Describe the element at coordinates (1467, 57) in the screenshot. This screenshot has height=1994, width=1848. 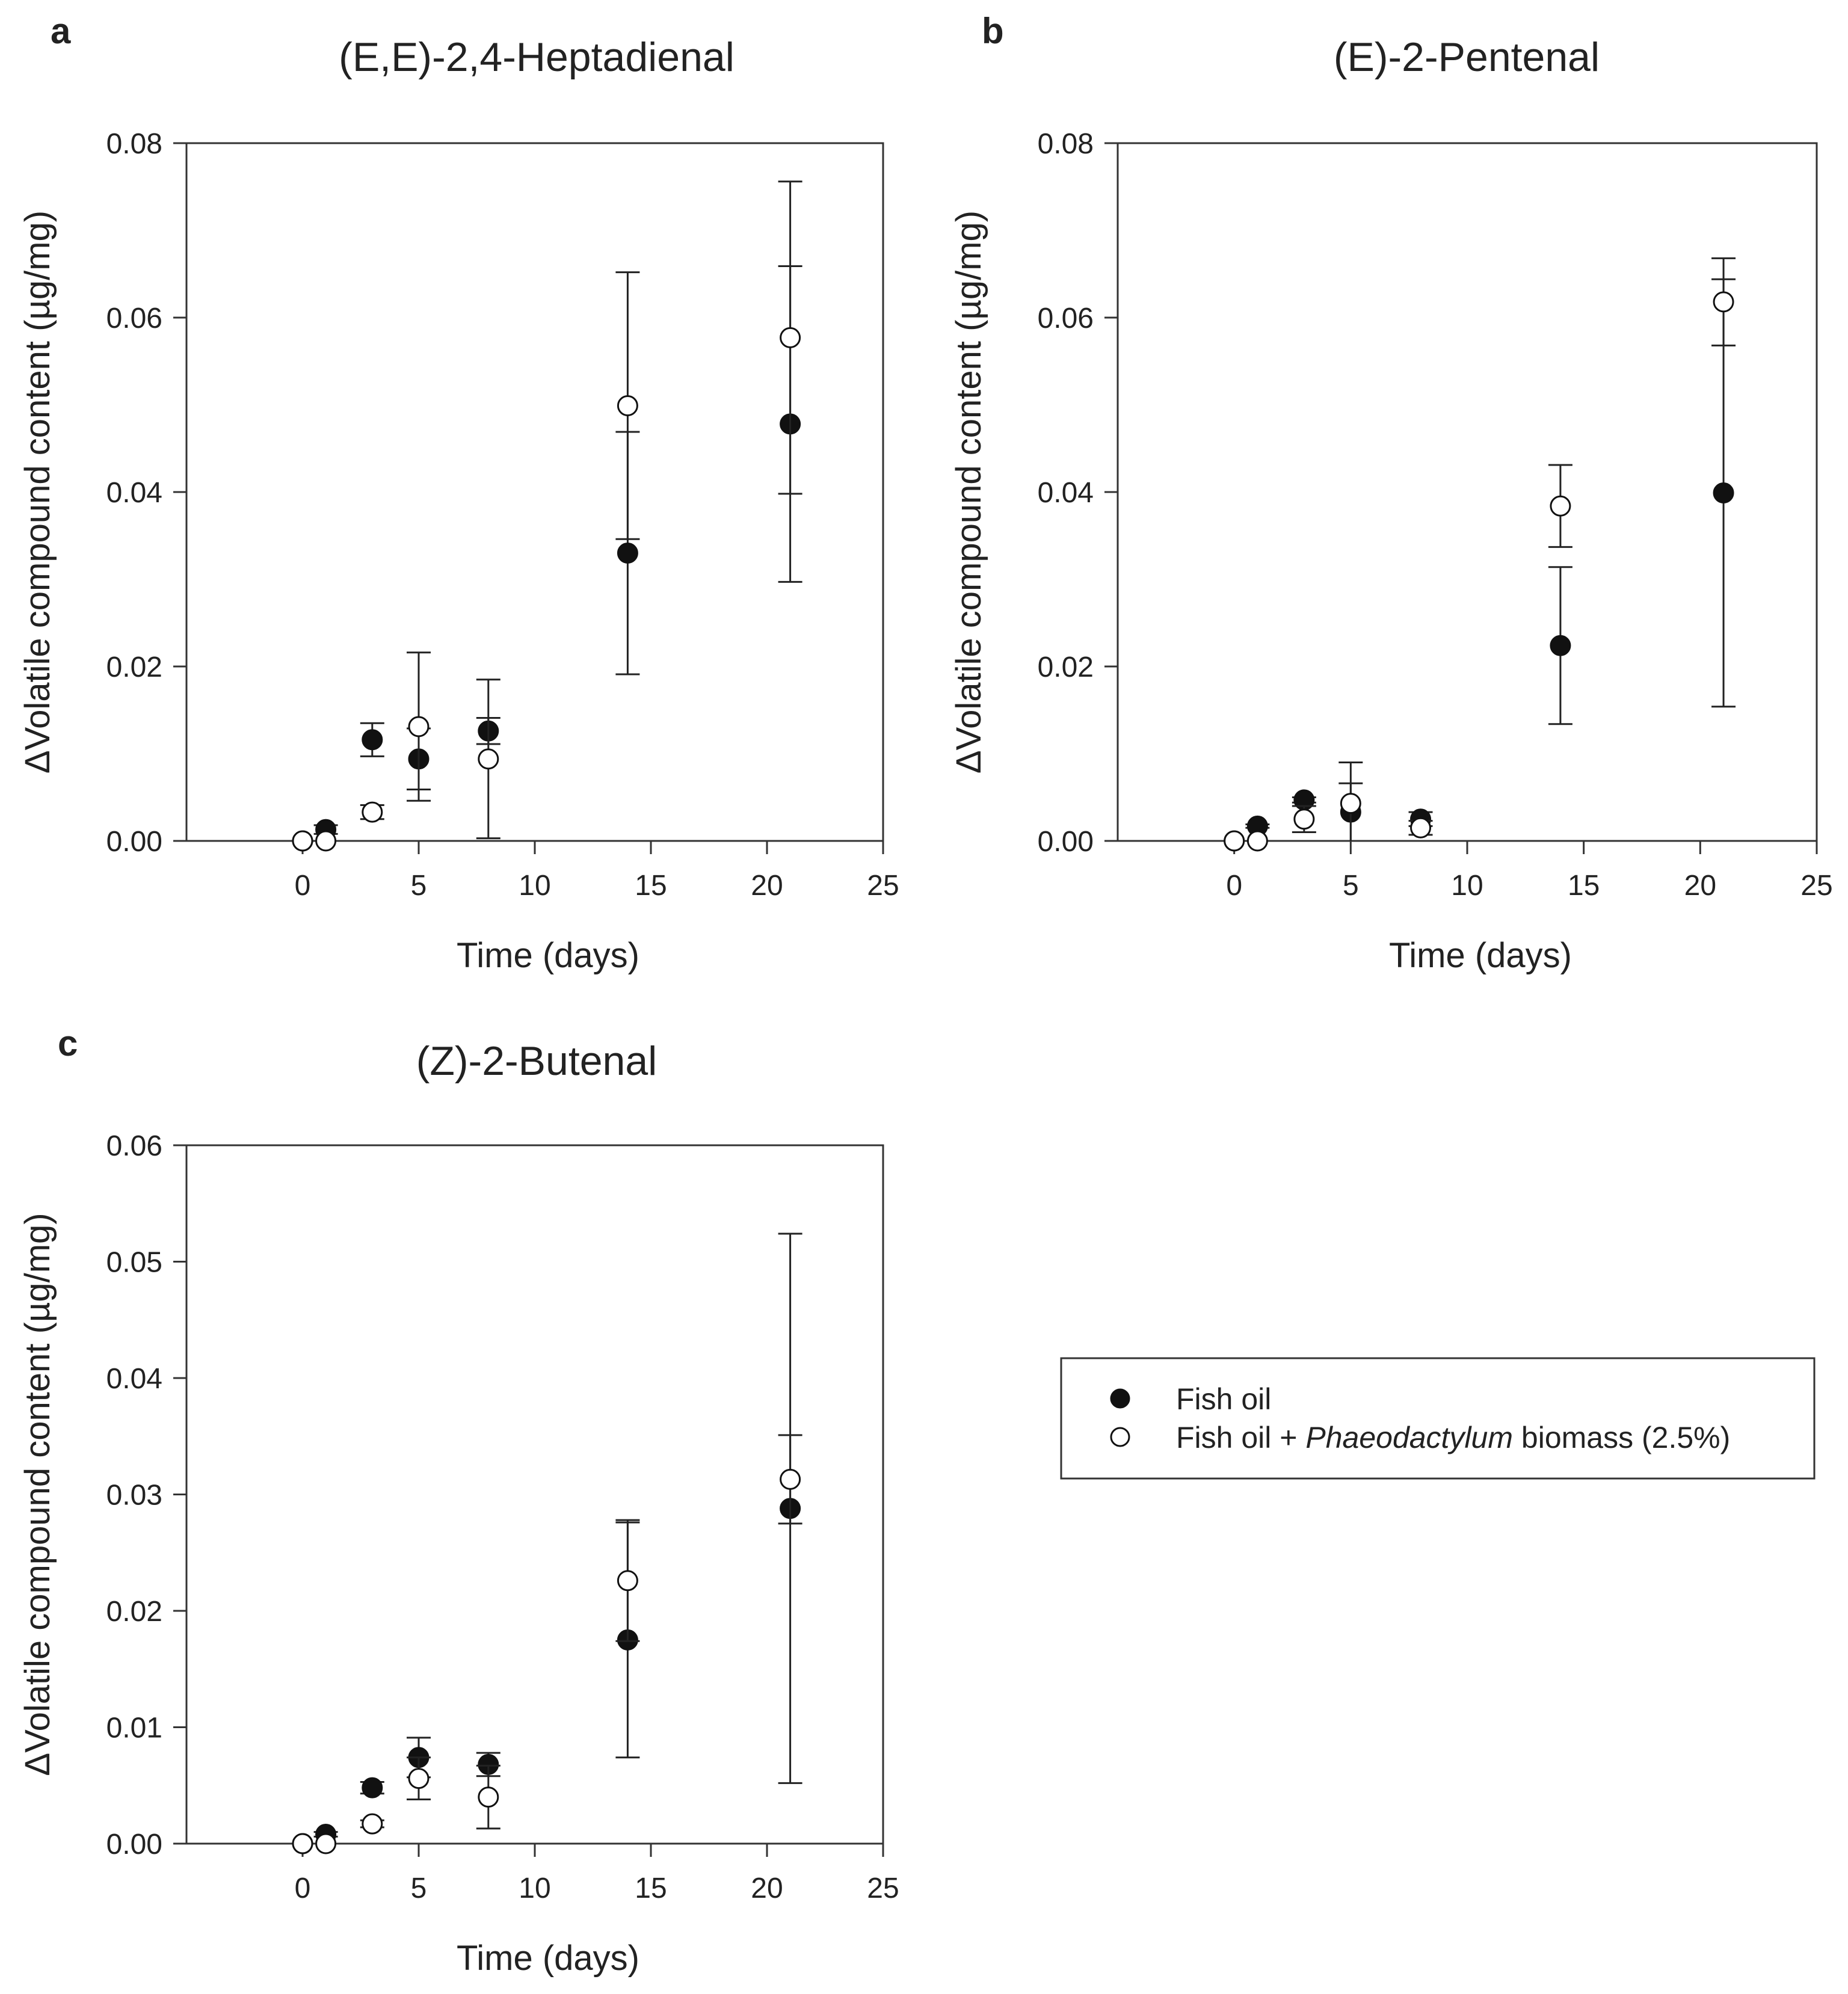
I see `chart-title: (E)-2-Pentenal` at that location.